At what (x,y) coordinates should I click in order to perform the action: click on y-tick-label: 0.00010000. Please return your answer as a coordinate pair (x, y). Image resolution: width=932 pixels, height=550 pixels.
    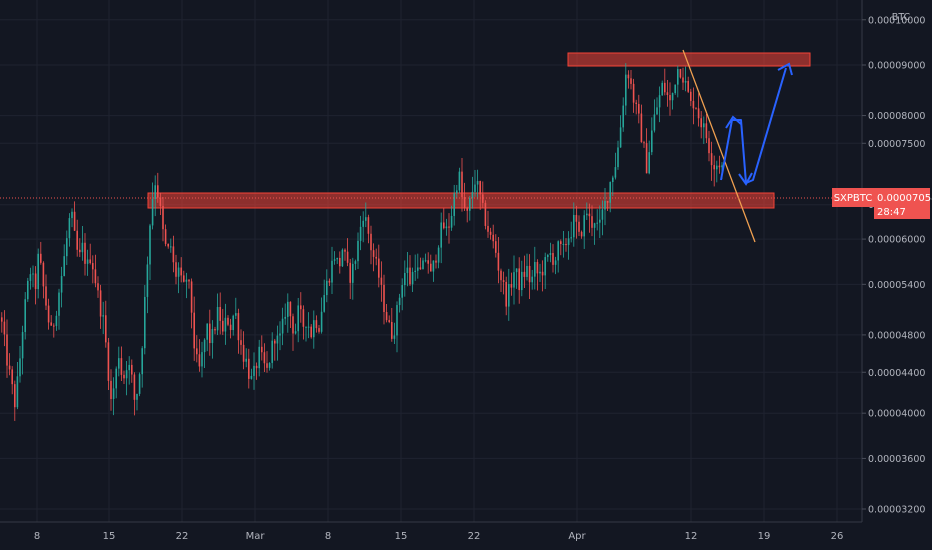
    Looking at the image, I should click on (896, 20).